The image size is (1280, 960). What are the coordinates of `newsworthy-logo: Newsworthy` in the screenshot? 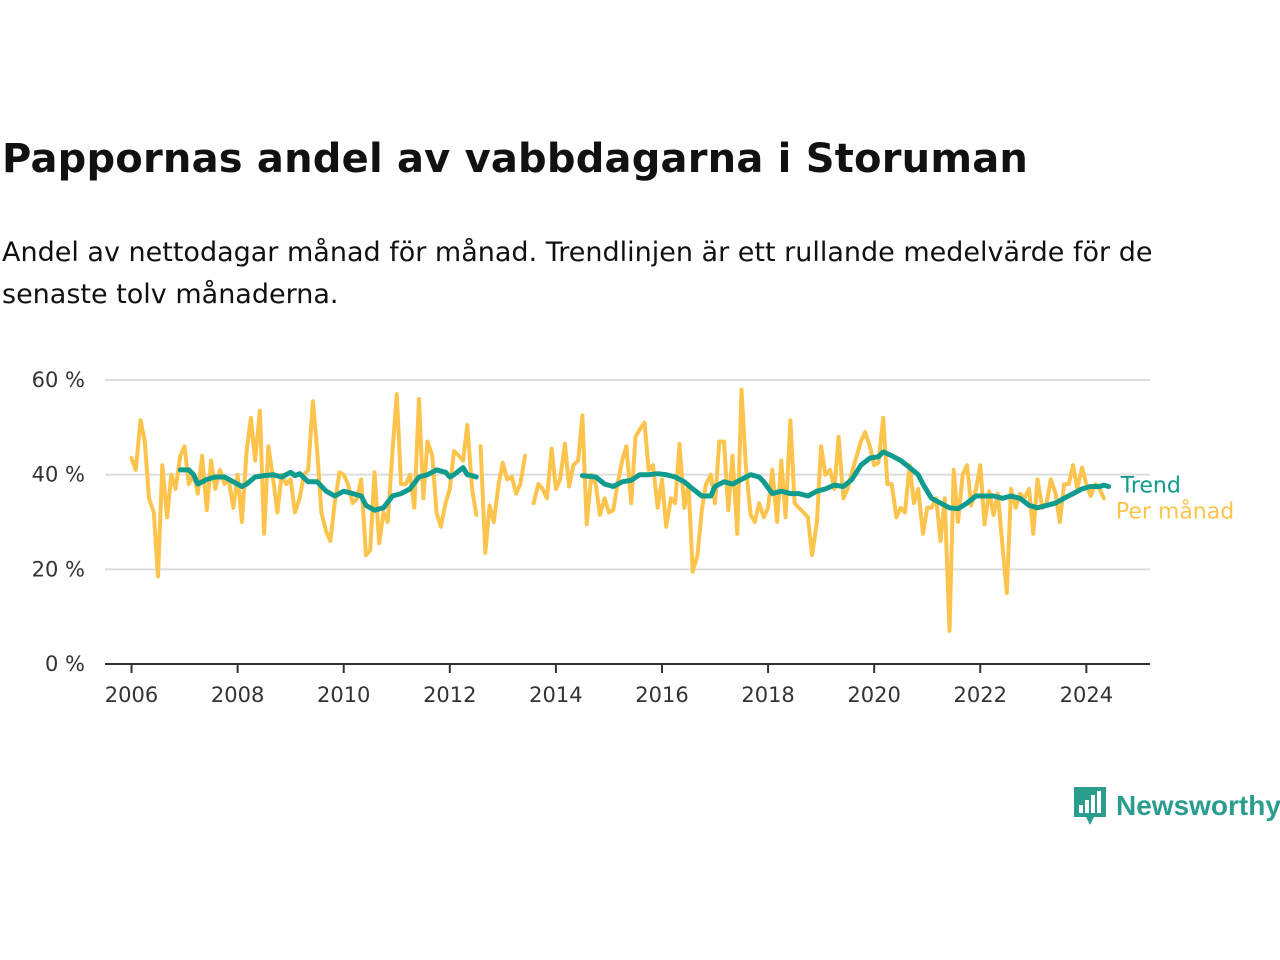 It's located at (1176, 806).